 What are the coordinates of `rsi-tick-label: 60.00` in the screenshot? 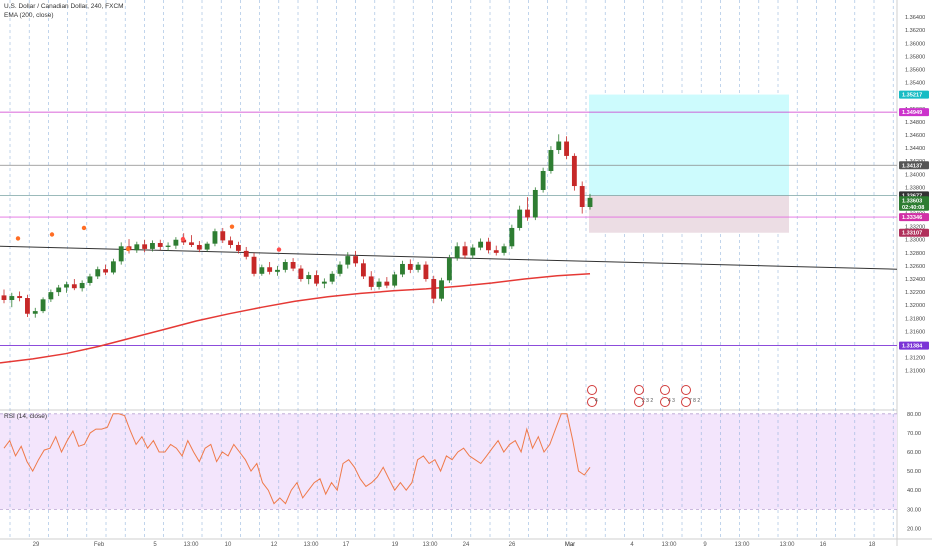 It's located at (914, 453).